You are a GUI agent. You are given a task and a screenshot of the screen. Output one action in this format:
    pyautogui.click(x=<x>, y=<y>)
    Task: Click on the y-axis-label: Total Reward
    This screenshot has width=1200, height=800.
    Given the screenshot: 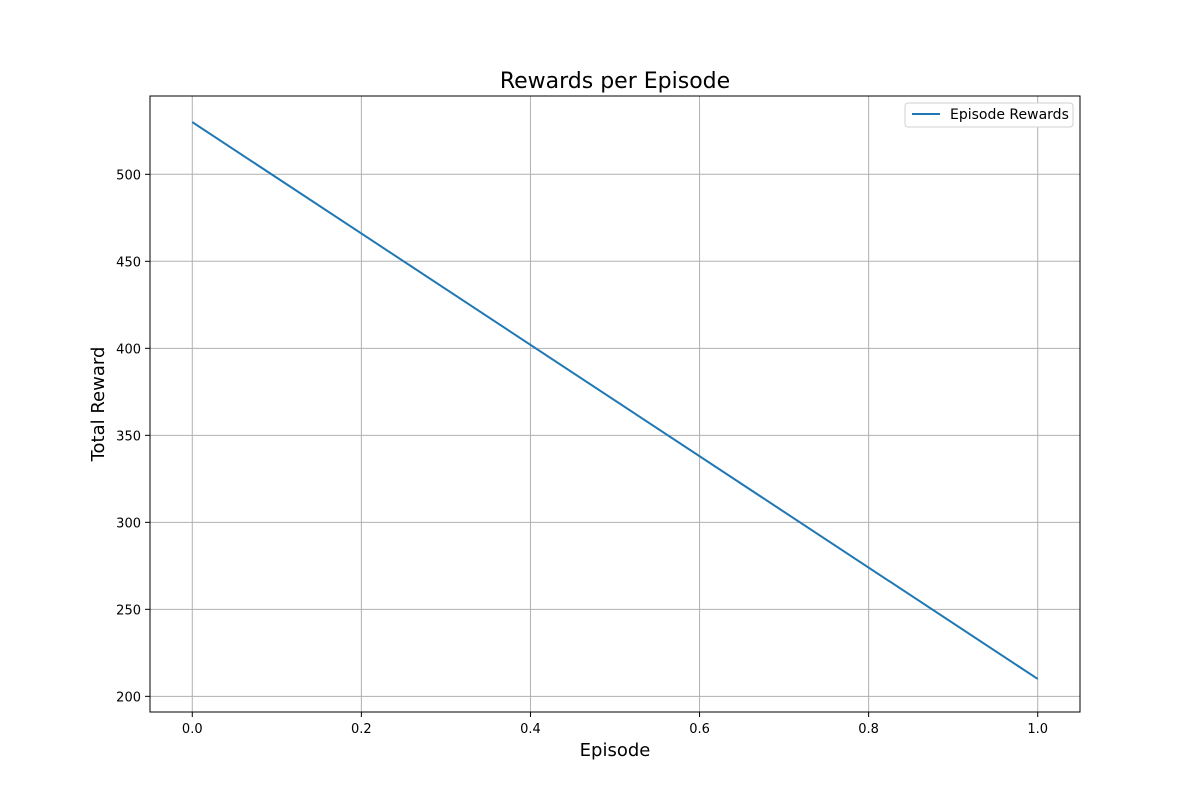 What is the action you would take?
    pyautogui.click(x=98, y=405)
    